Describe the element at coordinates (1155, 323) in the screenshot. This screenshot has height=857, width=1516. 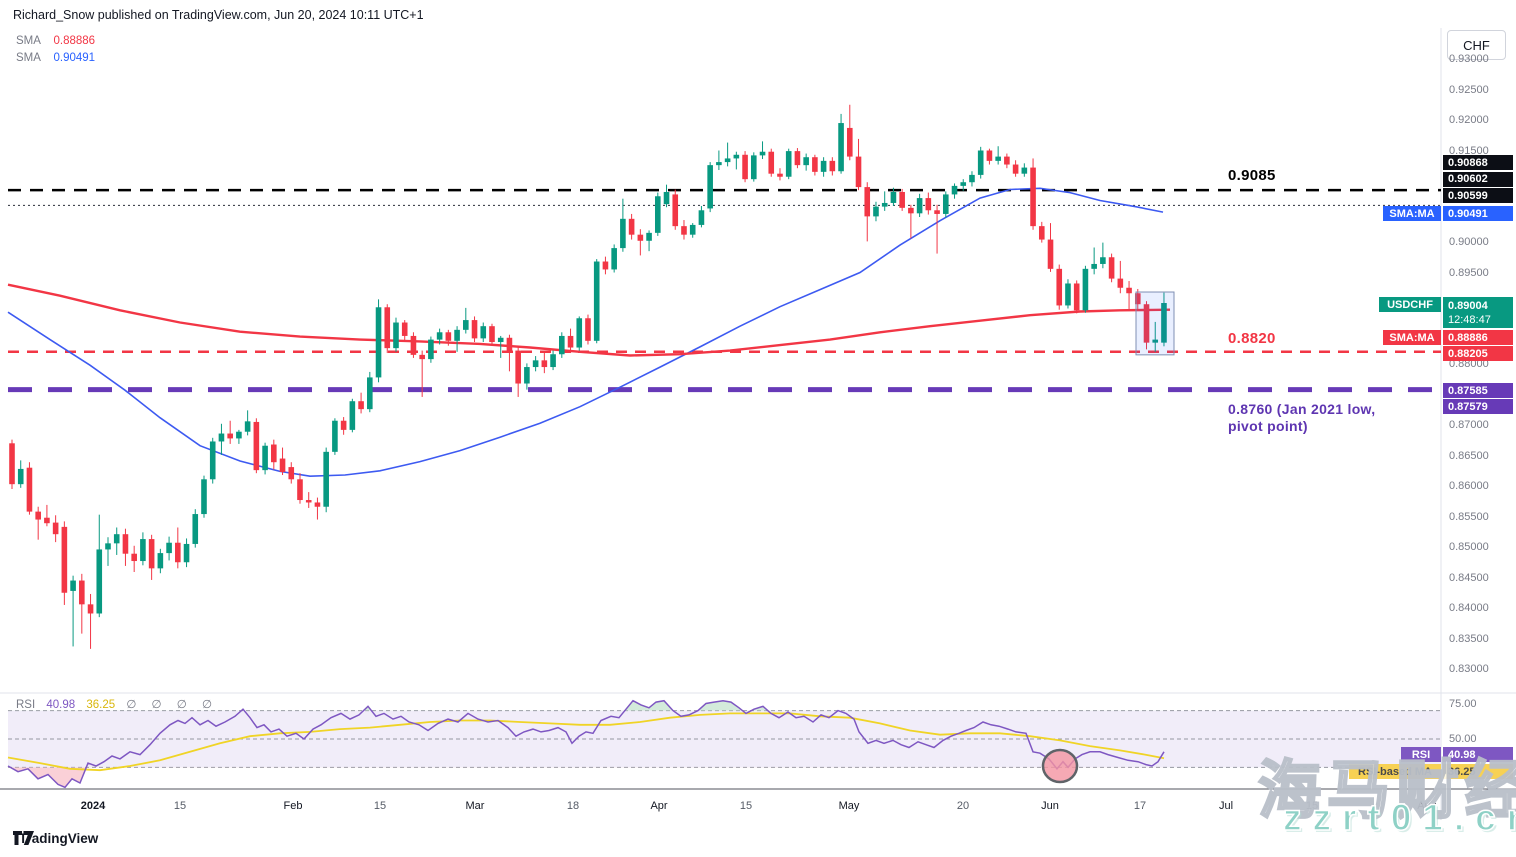
I see `highlight-box` at that location.